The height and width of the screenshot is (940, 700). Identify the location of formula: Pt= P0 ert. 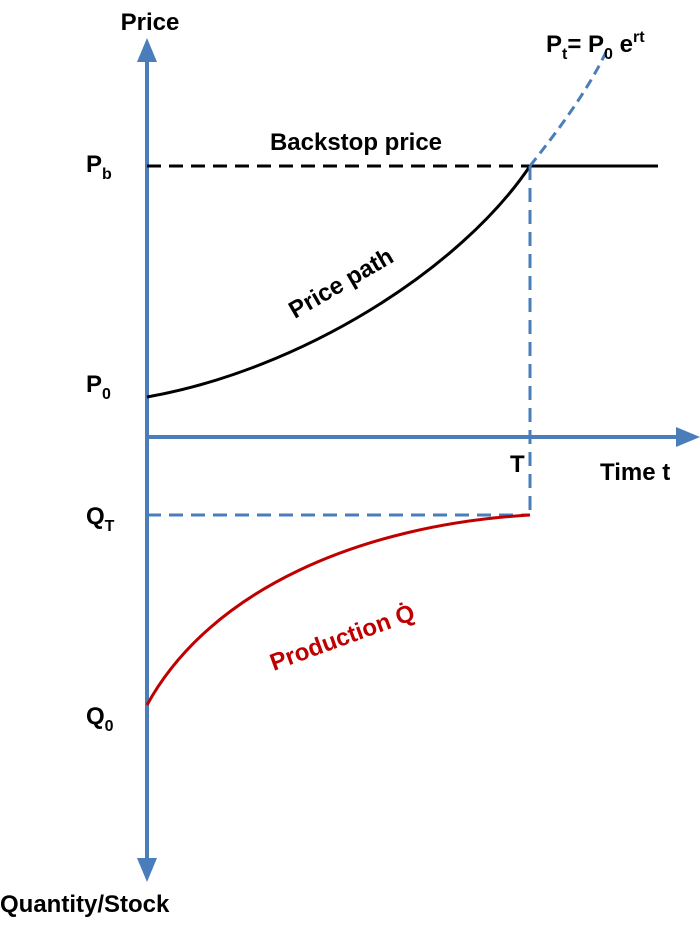
(595, 46).